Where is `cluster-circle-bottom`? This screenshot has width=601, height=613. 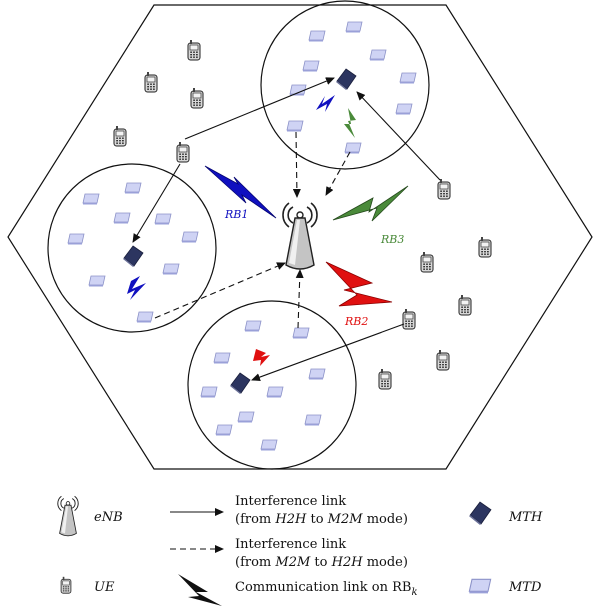 cluster-circle-bottom is located at coordinates (272, 385).